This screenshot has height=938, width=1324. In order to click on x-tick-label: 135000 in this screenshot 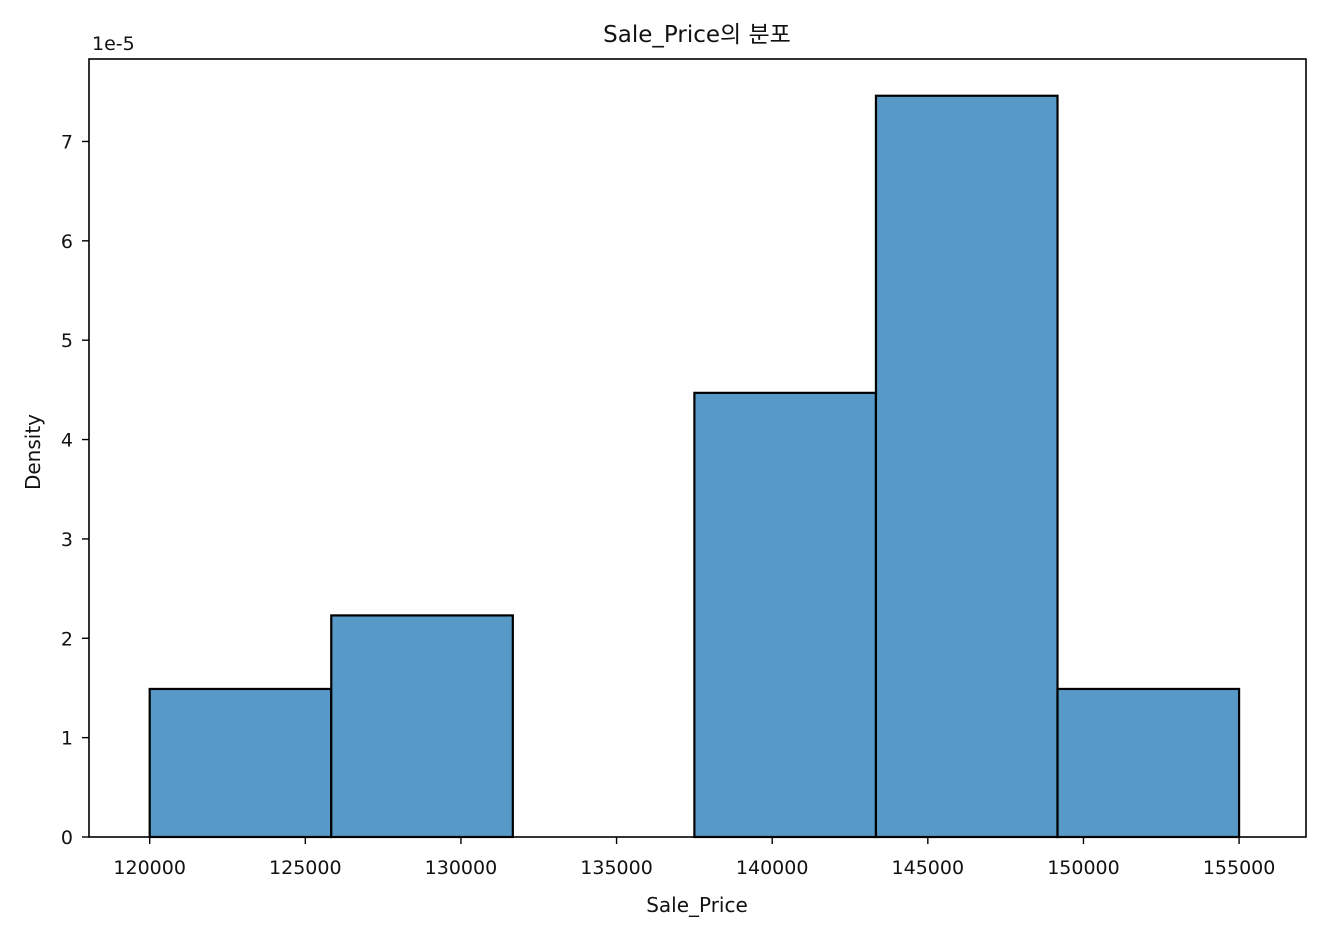, I will do `click(616, 868)`.